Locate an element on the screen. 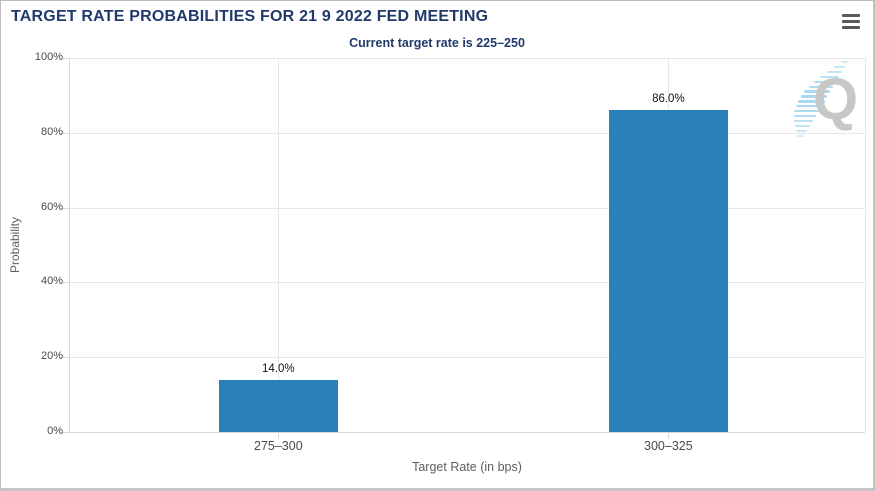 This screenshot has height=491, width=875. category-gridline is located at coordinates (279, 245).